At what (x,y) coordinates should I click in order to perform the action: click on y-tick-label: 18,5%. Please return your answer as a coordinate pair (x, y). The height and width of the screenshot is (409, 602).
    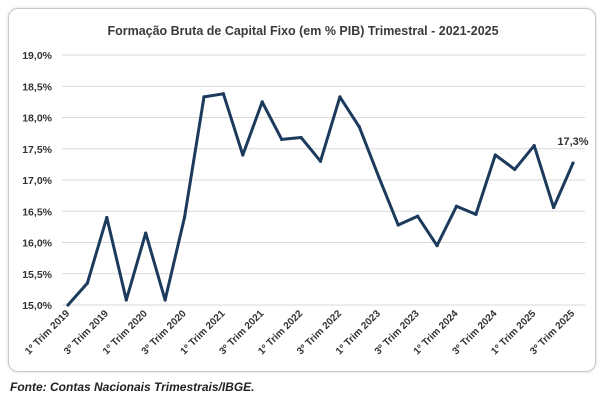
    Looking at the image, I should click on (37, 87).